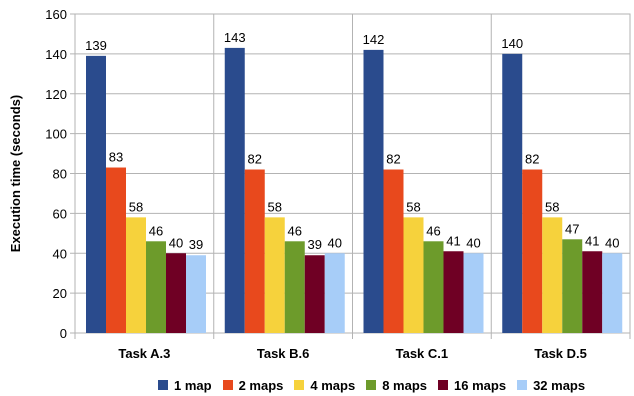  I want to click on legend-label: 4 maps, so click(333, 385).